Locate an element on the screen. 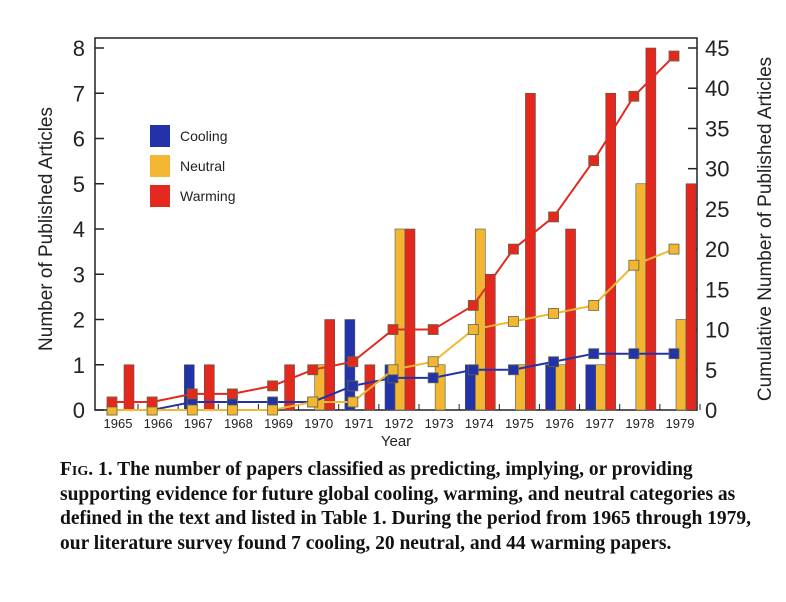 The height and width of the screenshot is (602, 786). legend-swatch-cooling is located at coordinates (160, 136).